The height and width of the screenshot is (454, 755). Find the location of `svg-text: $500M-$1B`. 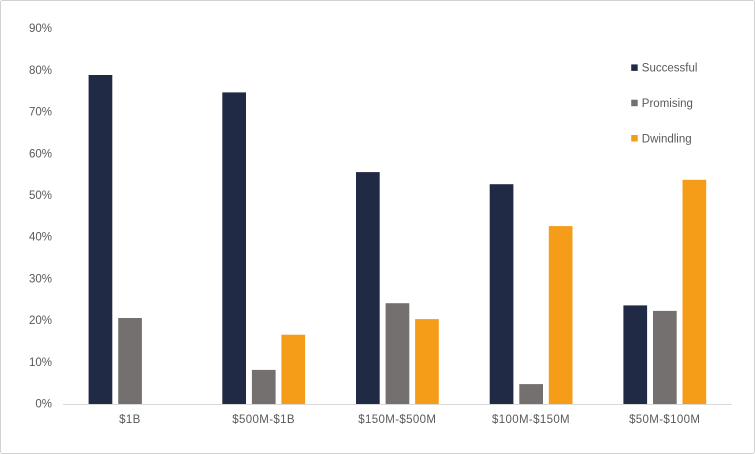

svg-text: $500M-$1B is located at coordinates (263, 420).